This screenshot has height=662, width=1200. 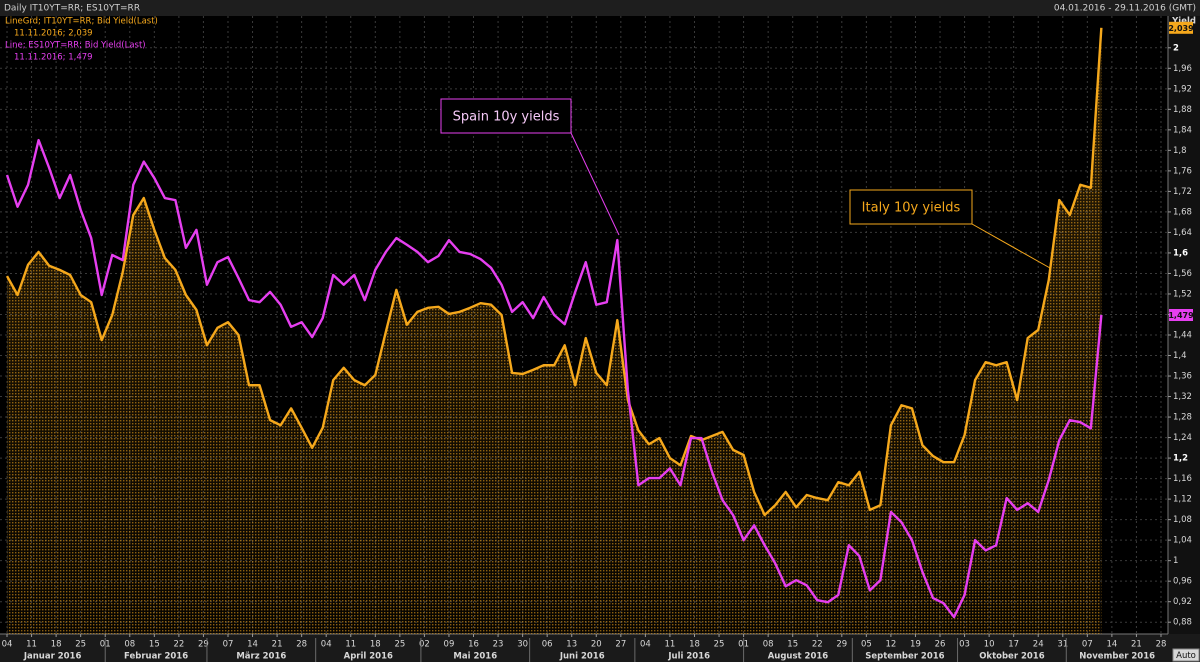 I want to click on y-tick-label: 1,72, so click(x=1182, y=192).